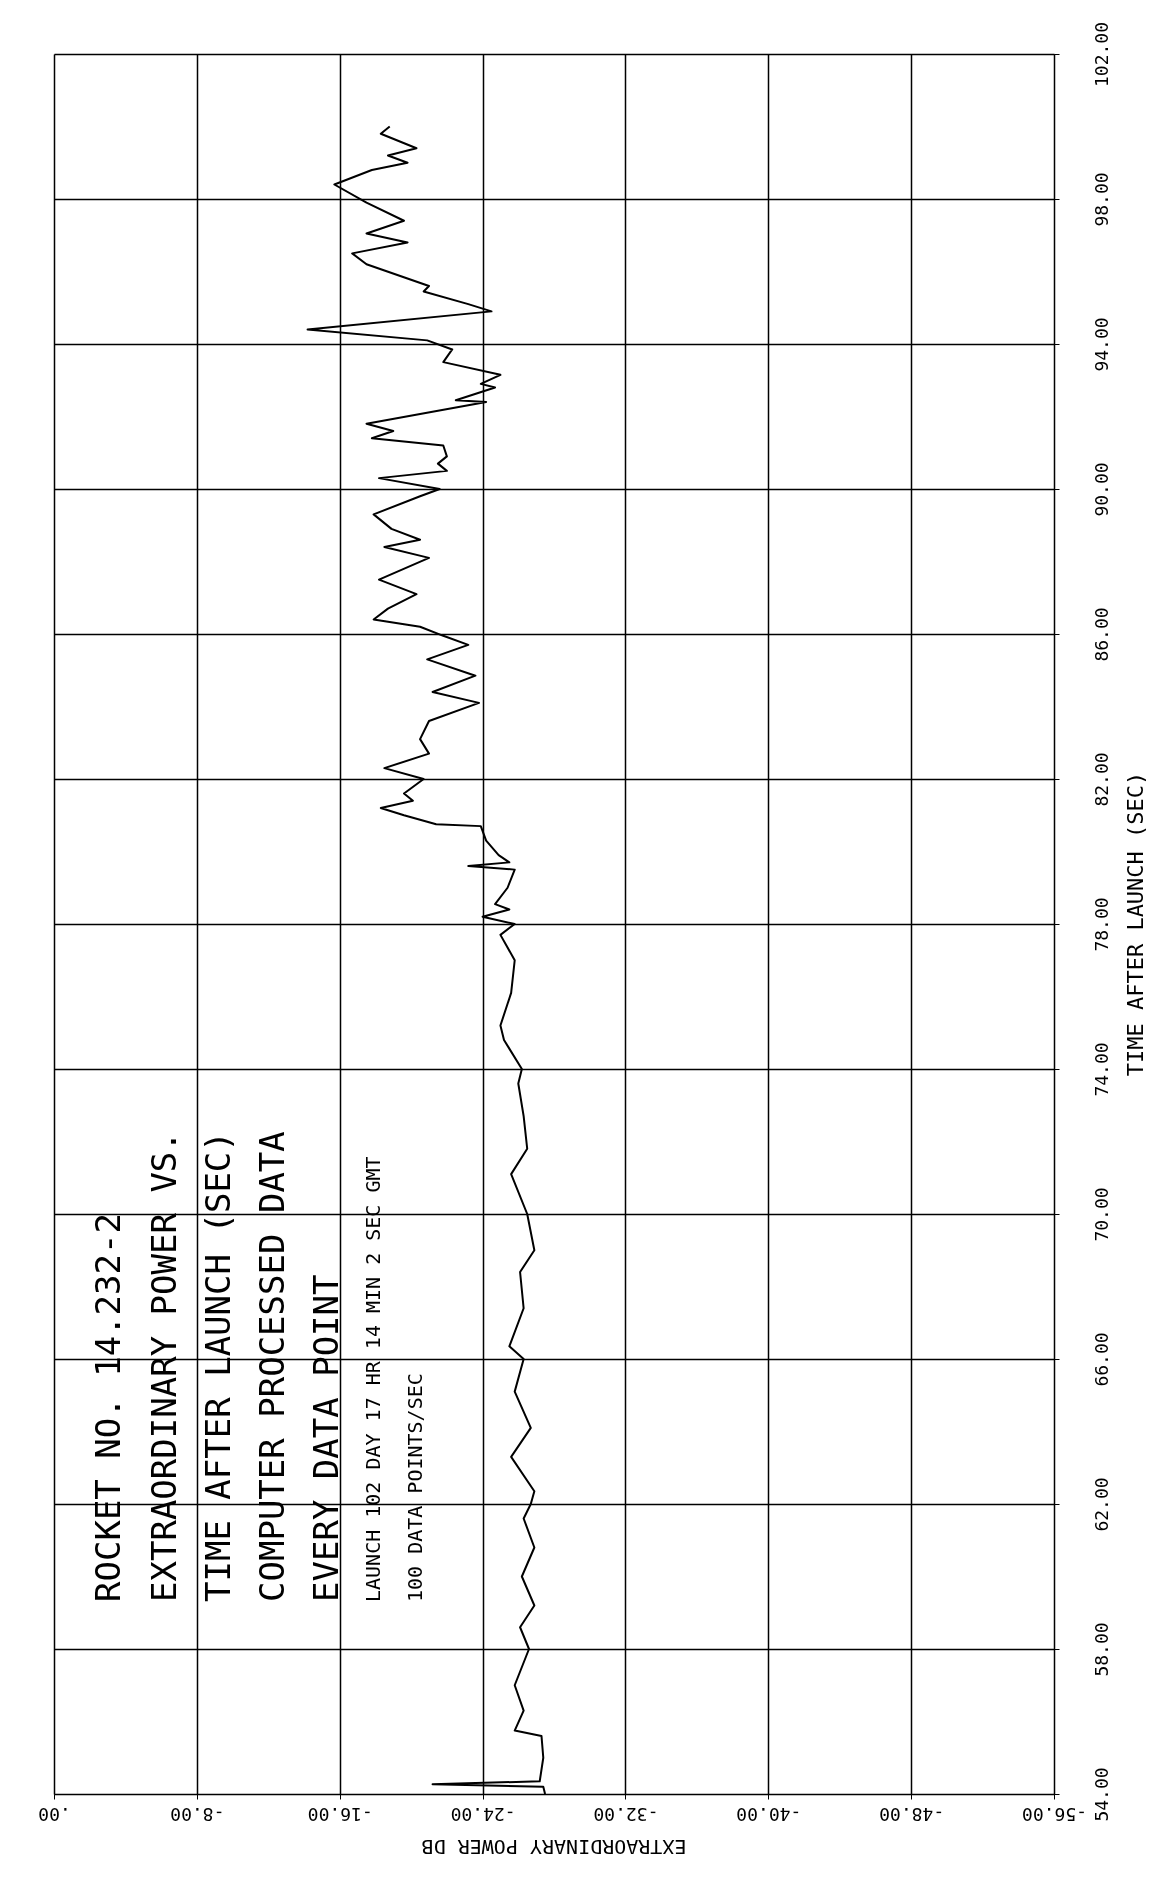  What do you see at coordinates (1101, 199) in the screenshot?
I see `y-tick-label: 98.00` at bounding box center [1101, 199].